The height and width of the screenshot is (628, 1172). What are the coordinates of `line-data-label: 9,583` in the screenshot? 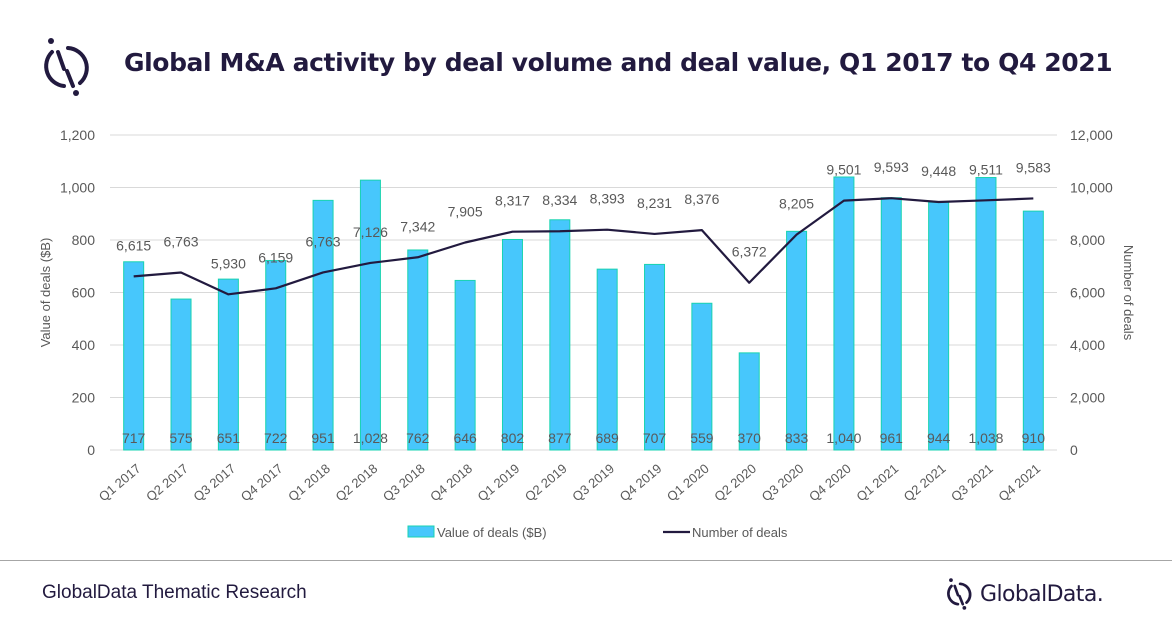 It's located at (1033, 167).